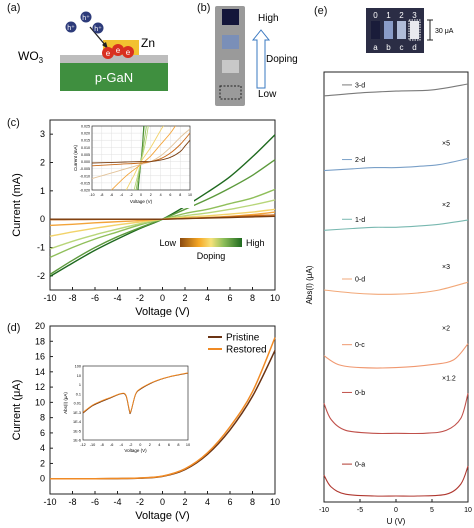 The image size is (474, 528). Describe the element at coordinates (360, 465) in the screenshot. I see `series-label: 0-a` at that location.